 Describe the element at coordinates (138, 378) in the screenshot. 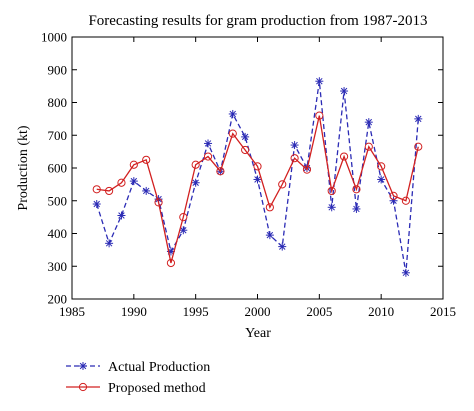

I see `legend: Actual Production Proposed method` at that location.